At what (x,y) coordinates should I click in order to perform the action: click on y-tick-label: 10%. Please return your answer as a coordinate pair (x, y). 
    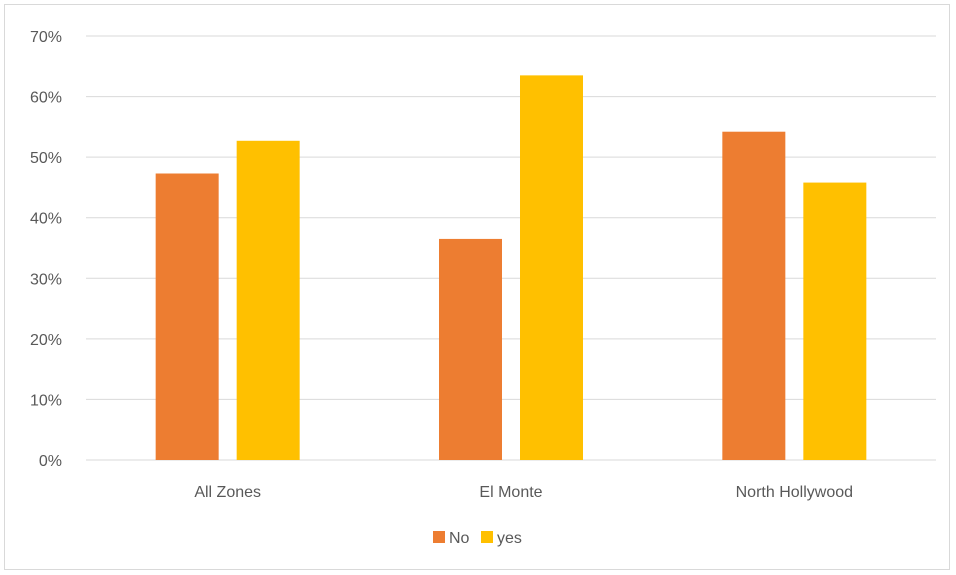
    Looking at the image, I should click on (46, 400).